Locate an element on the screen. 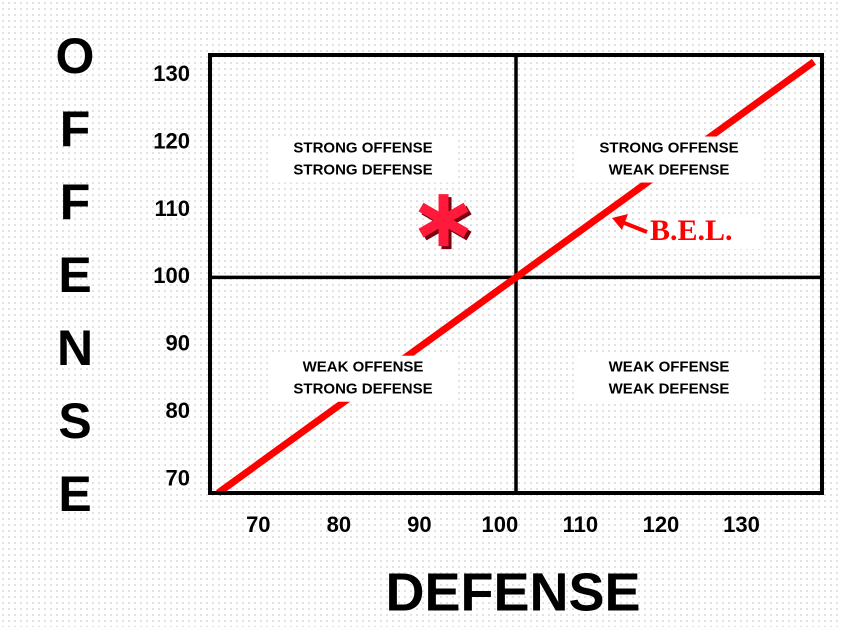 This screenshot has height=627, width=841. annotation-arrow is located at coordinates (634, 227).